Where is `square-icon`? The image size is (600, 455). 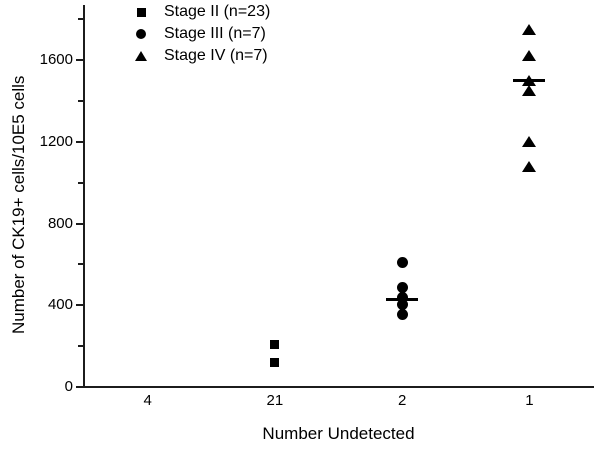
square-icon is located at coordinates (141, 12).